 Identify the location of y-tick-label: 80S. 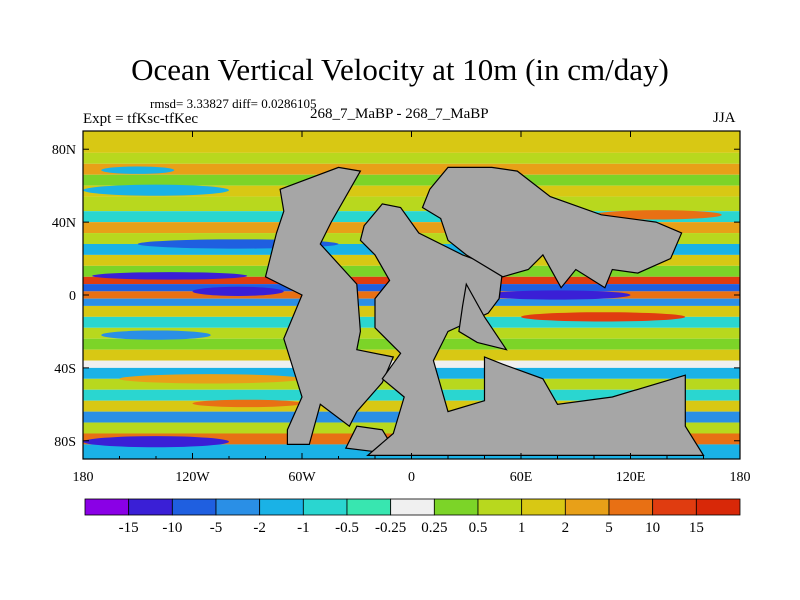
(65, 442).